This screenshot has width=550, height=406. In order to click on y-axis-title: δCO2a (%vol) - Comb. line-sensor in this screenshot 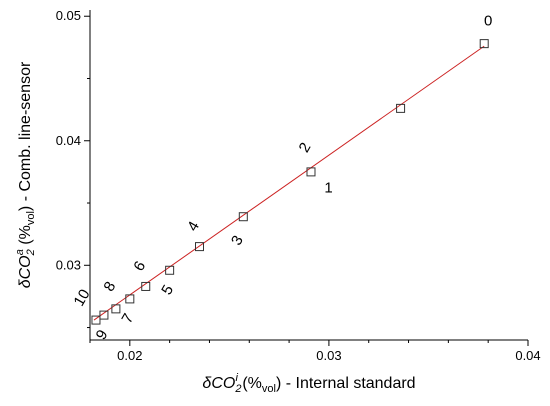, I will do `click(25, 174)`.